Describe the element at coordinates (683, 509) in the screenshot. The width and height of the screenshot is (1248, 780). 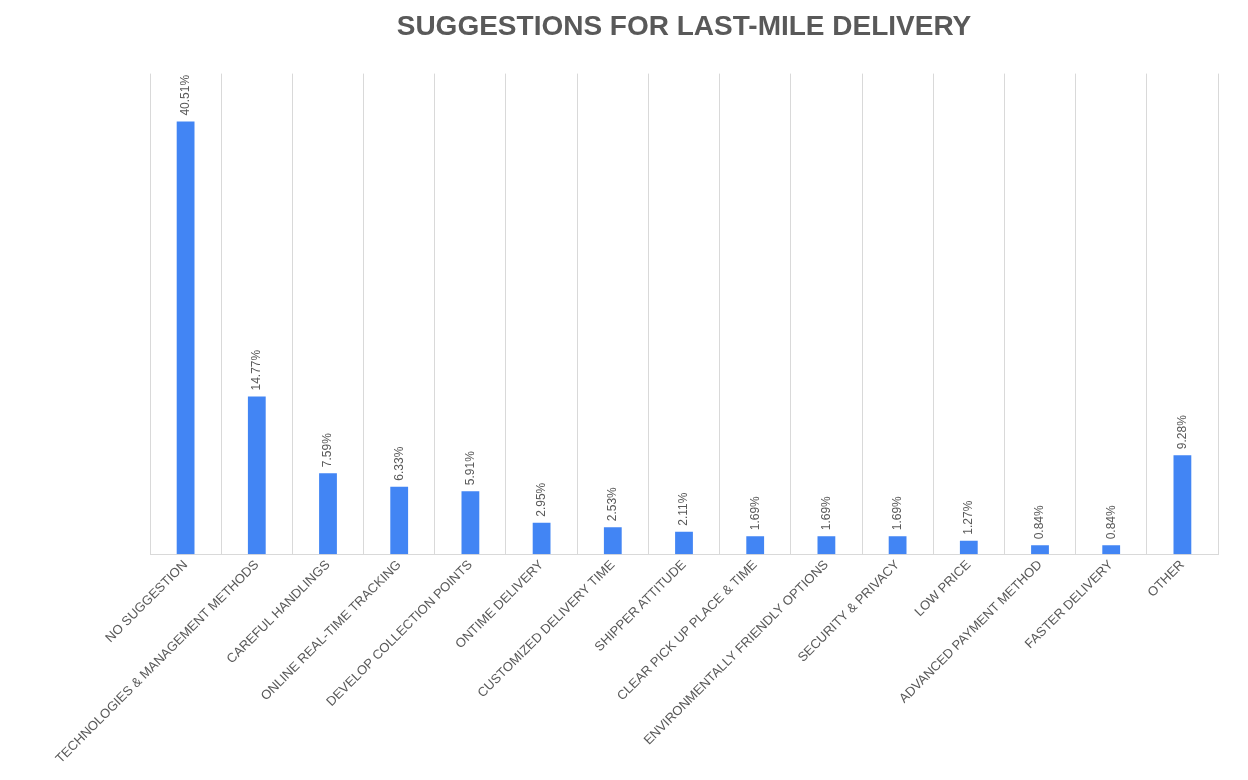
I see `data-label: 2.11%` at that location.